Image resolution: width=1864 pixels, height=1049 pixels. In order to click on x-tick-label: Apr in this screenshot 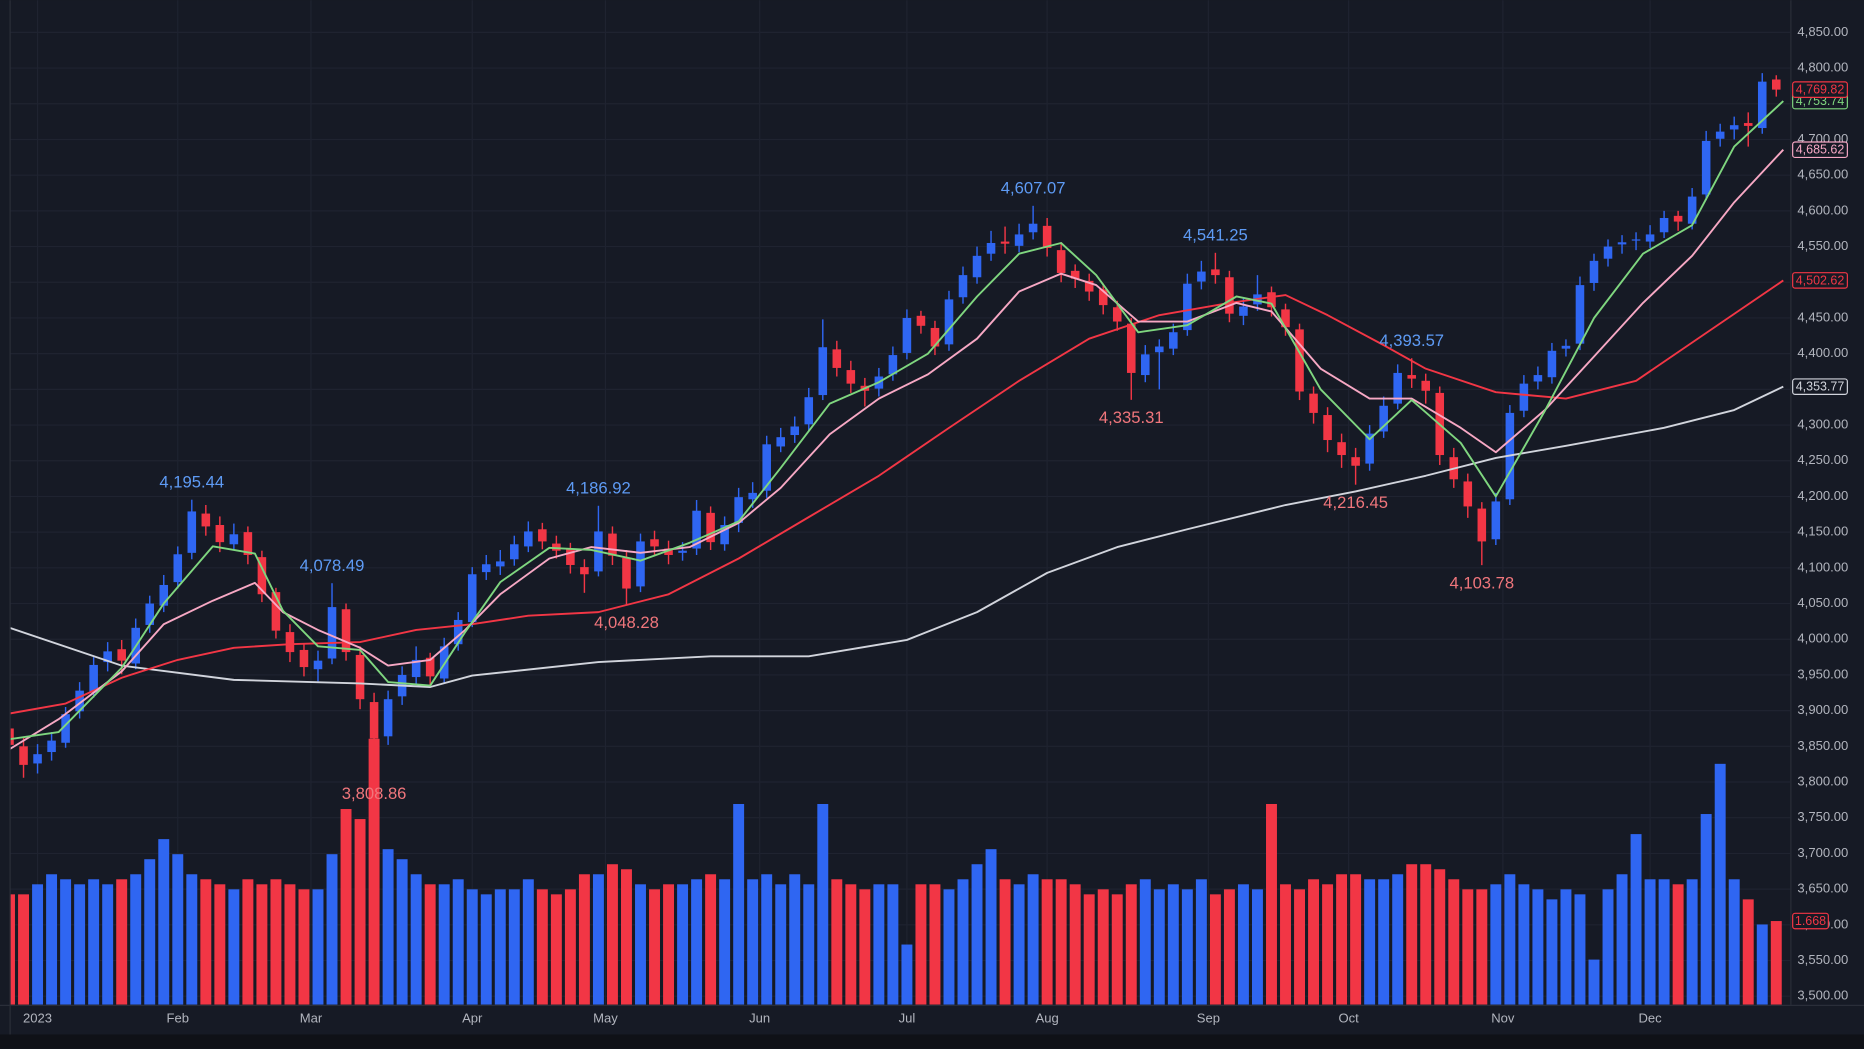, I will do `click(472, 1017)`.